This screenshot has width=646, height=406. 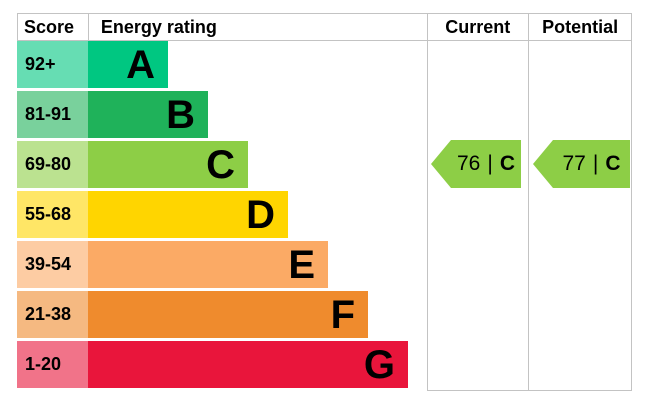 What do you see at coordinates (427, 202) in the screenshot?
I see `grid-line-current-left` at bounding box center [427, 202].